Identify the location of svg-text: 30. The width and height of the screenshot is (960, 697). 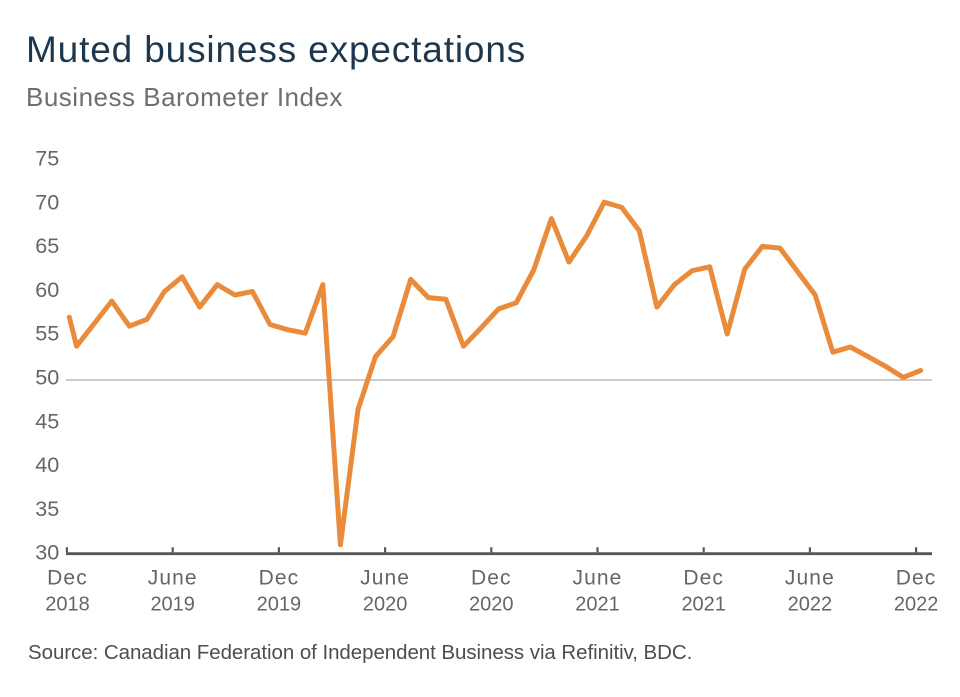
(47, 552).